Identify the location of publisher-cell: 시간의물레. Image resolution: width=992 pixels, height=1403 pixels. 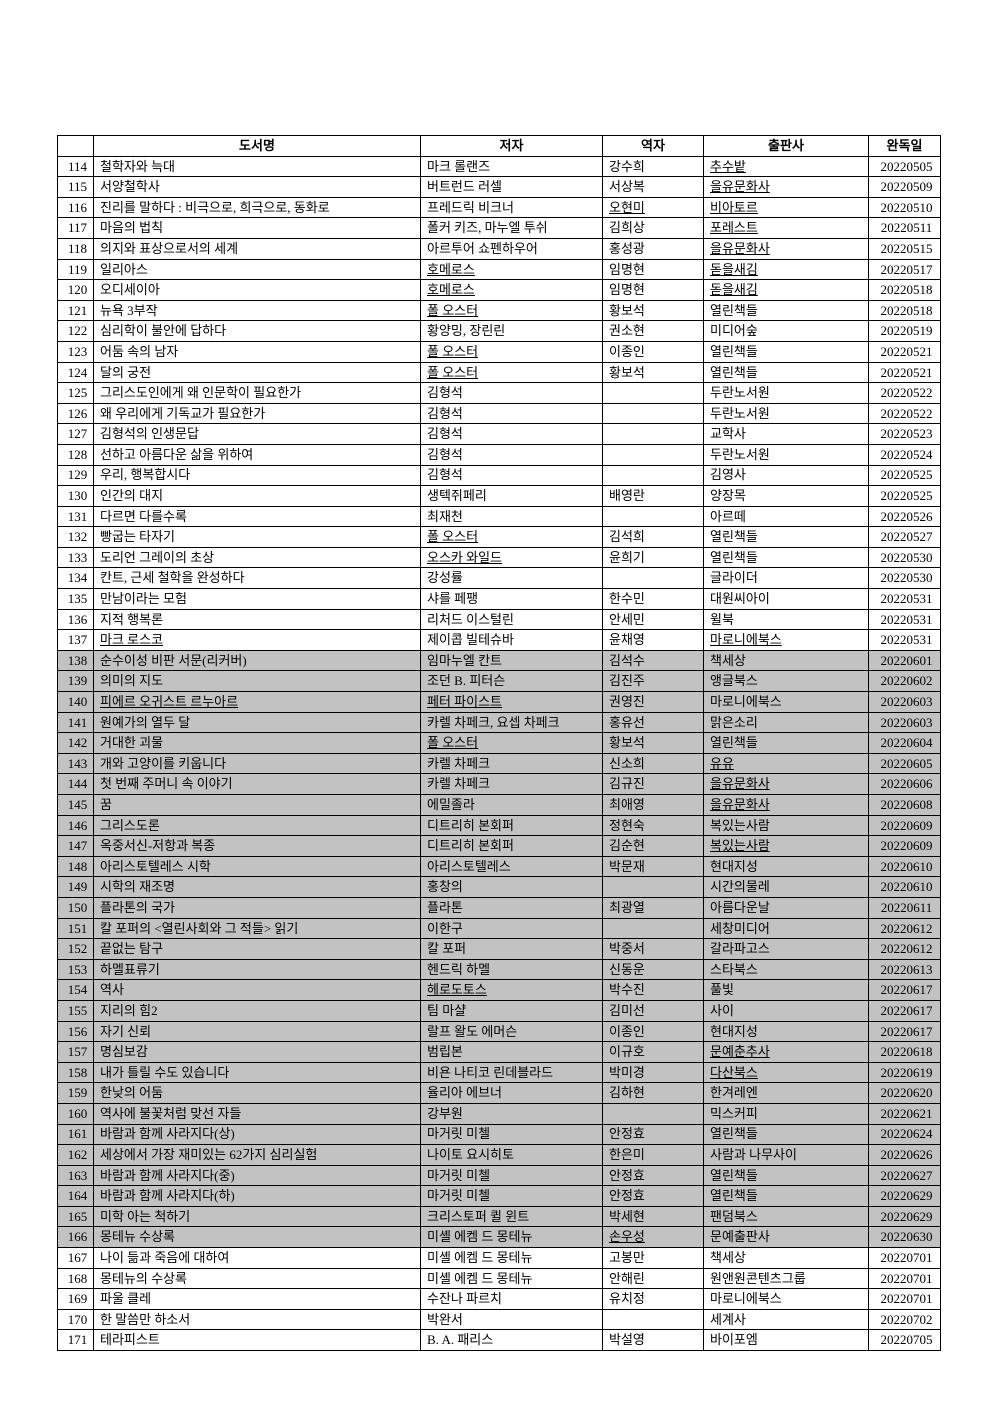
(786, 887).